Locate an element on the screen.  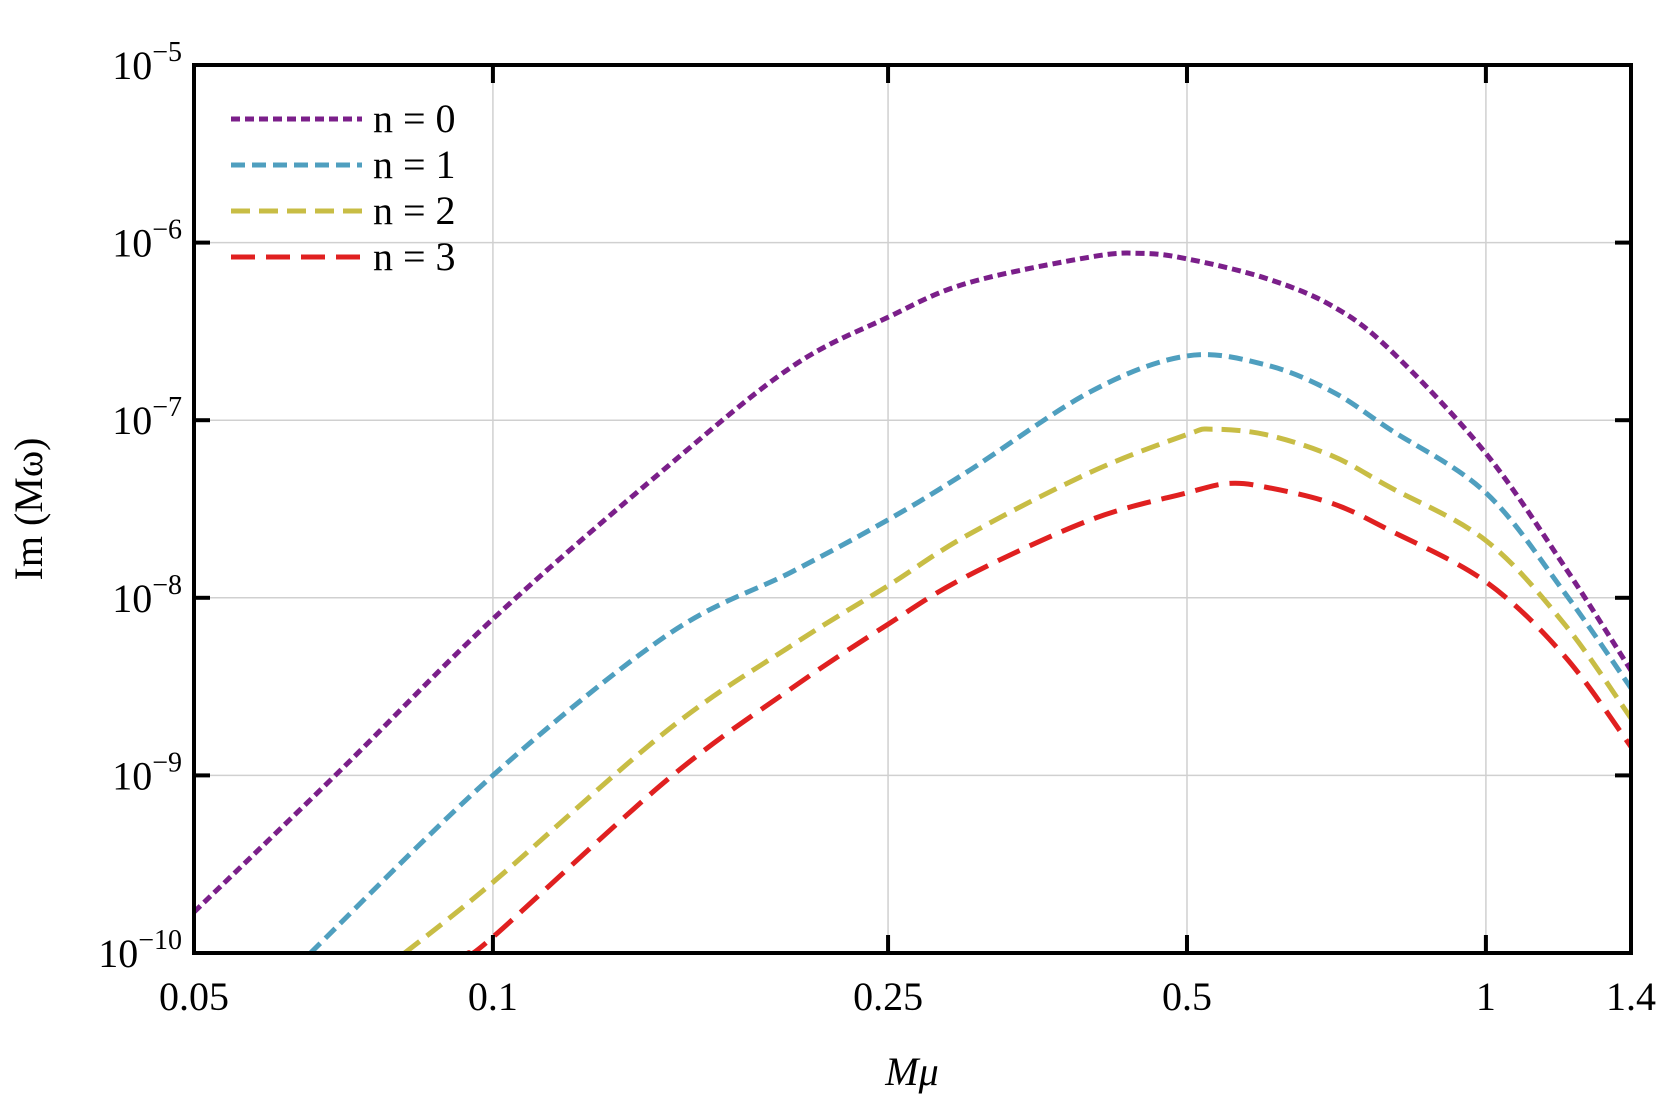
legend-label-n2: n = 2 is located at coordinates (414, 210).